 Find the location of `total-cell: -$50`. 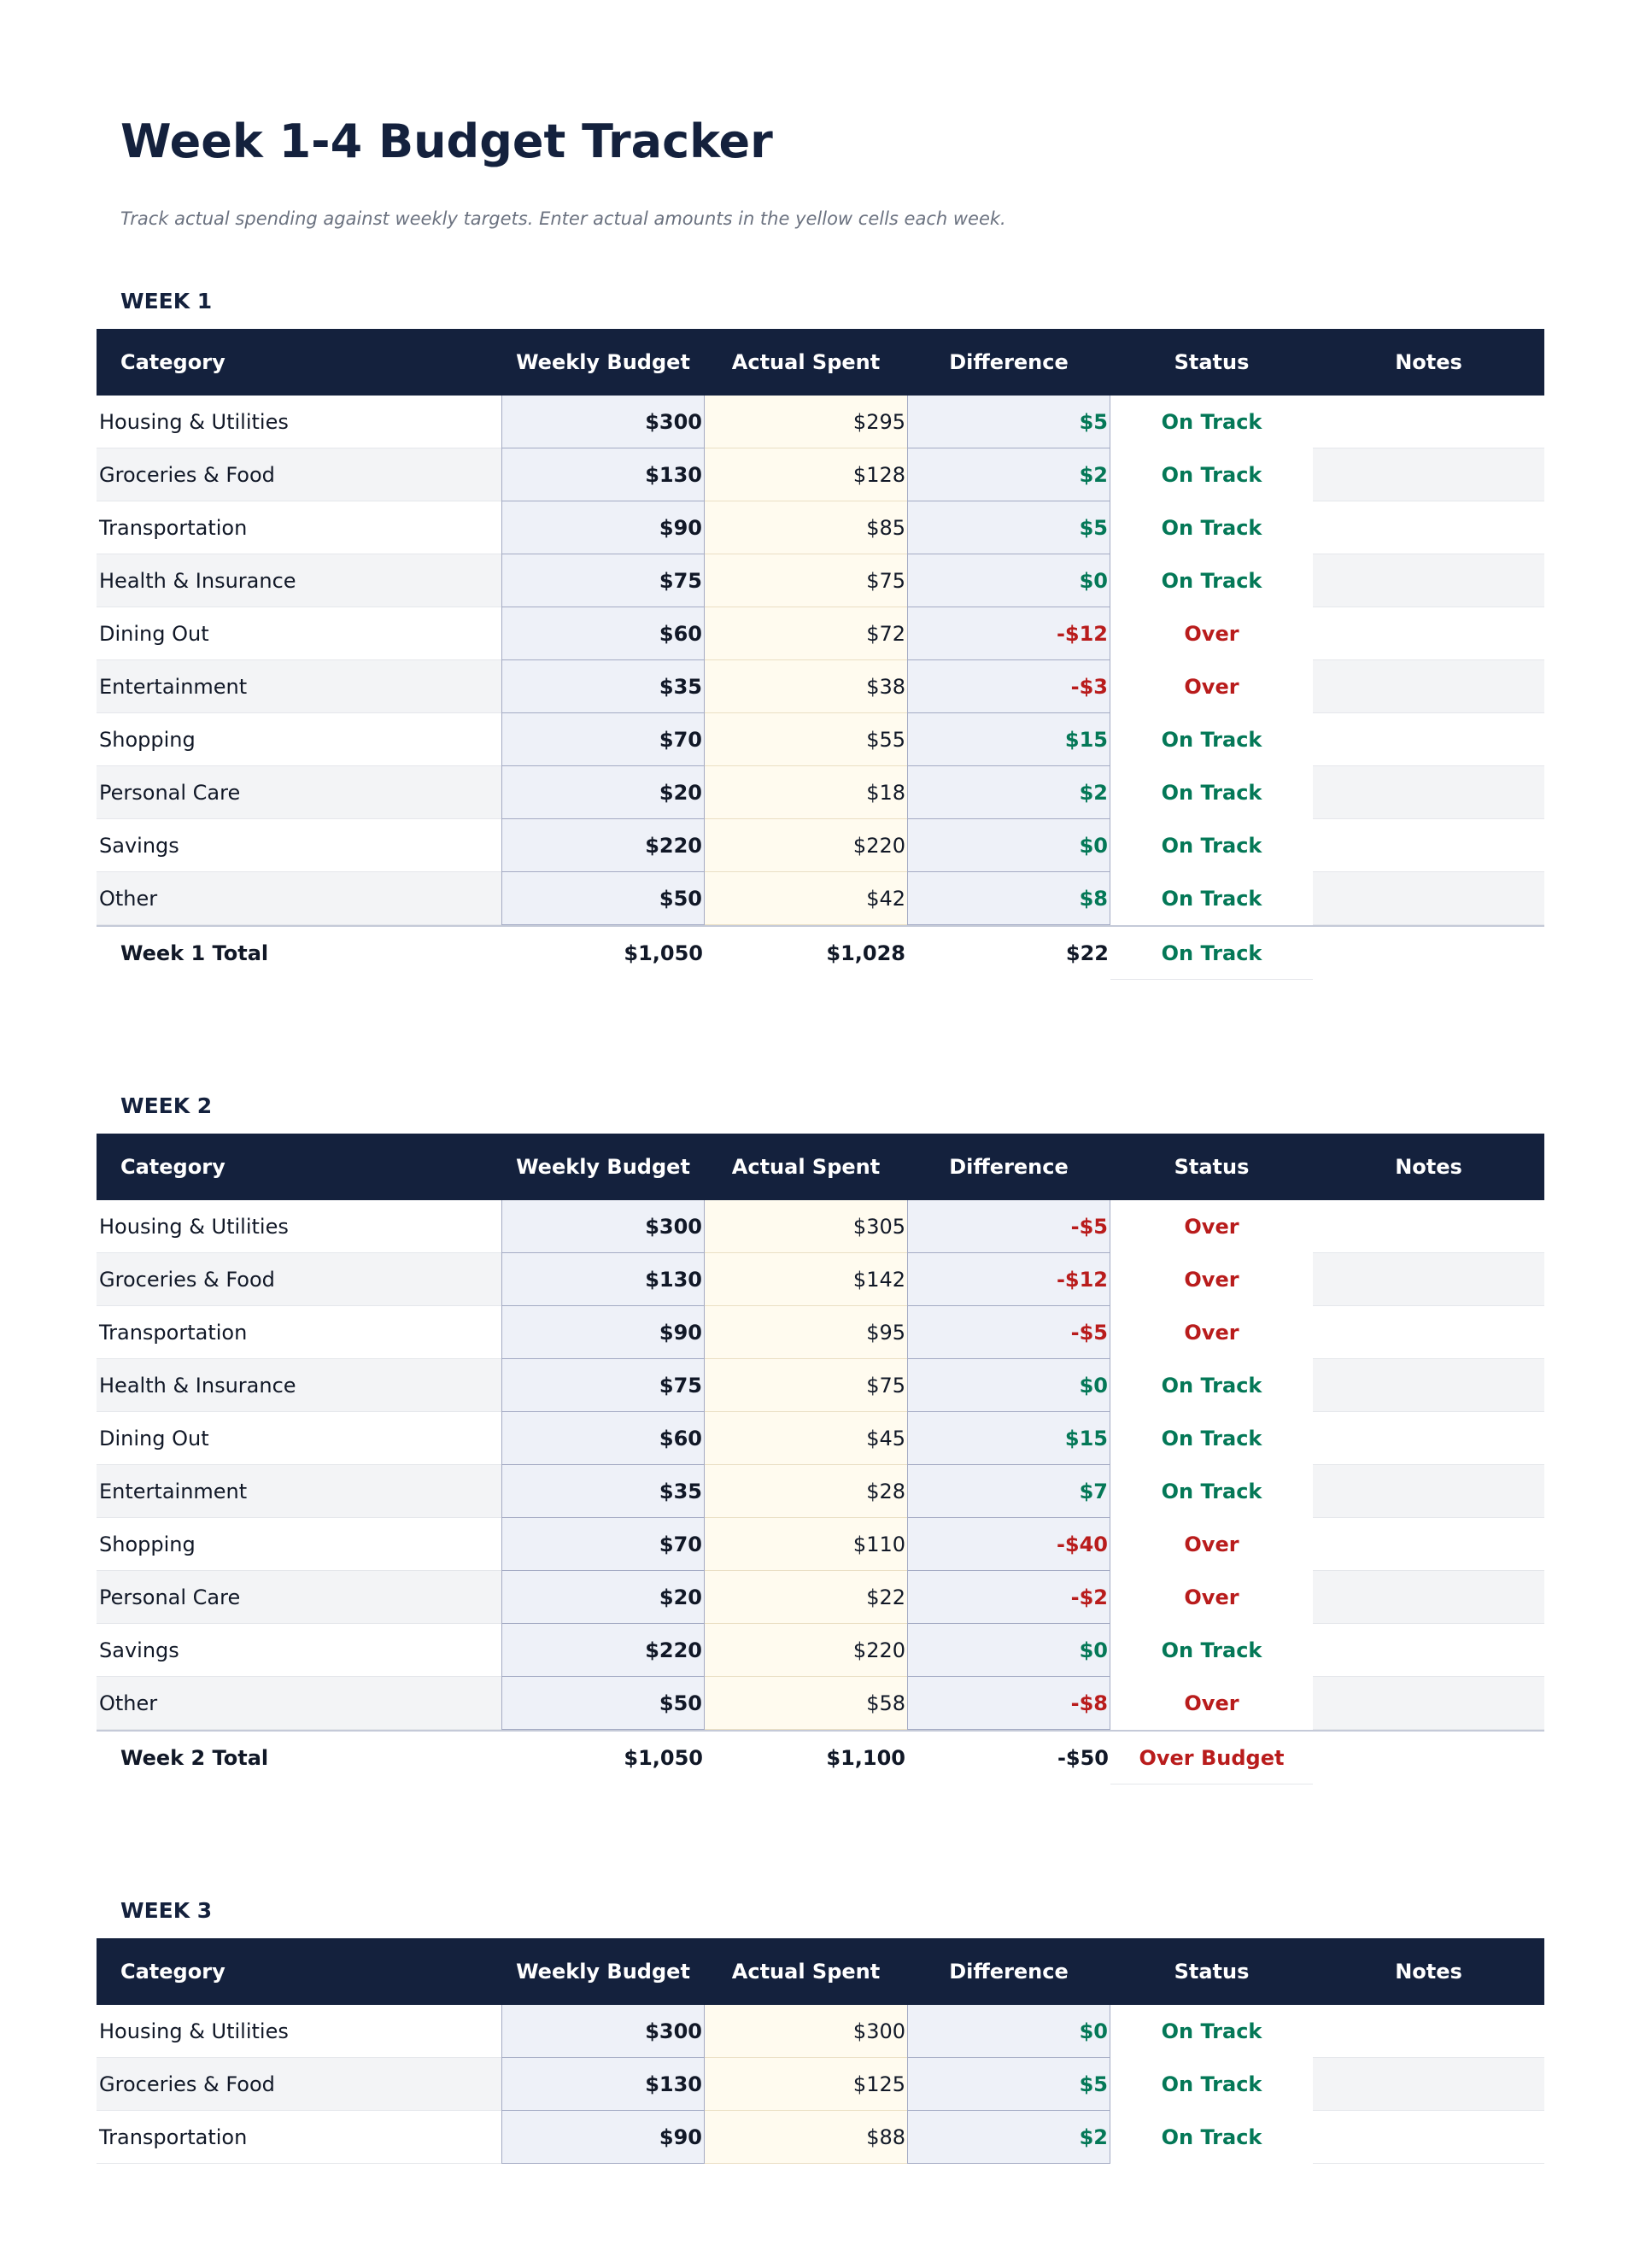

total-cell: -$50 is located at coordinates (1083, 1758).